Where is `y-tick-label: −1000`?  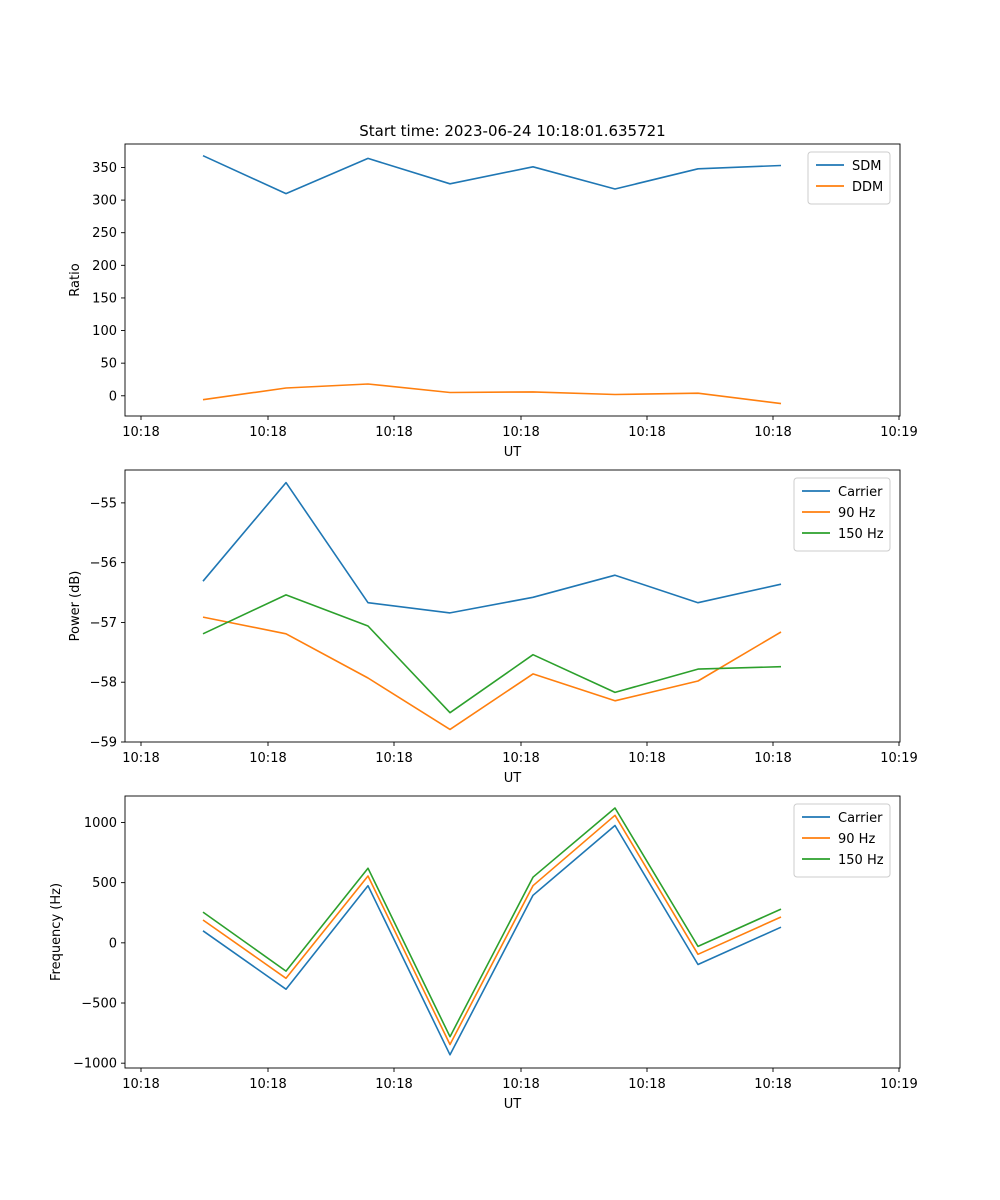
y-tick-label: −1000 is located at coordinates (95, 1064).